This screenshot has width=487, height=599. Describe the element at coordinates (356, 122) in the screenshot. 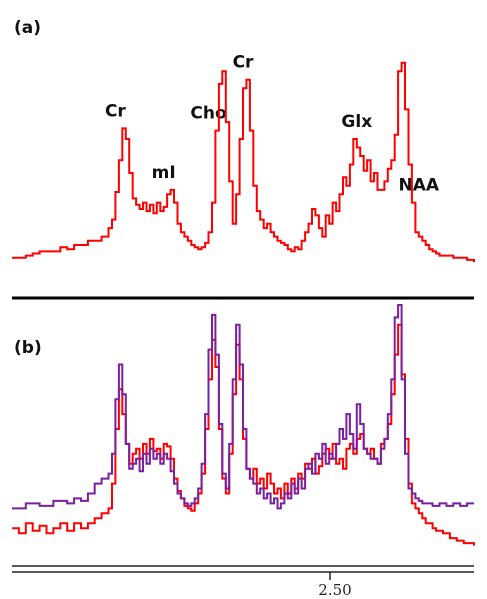

I see `peak-label: Glx` at that location.